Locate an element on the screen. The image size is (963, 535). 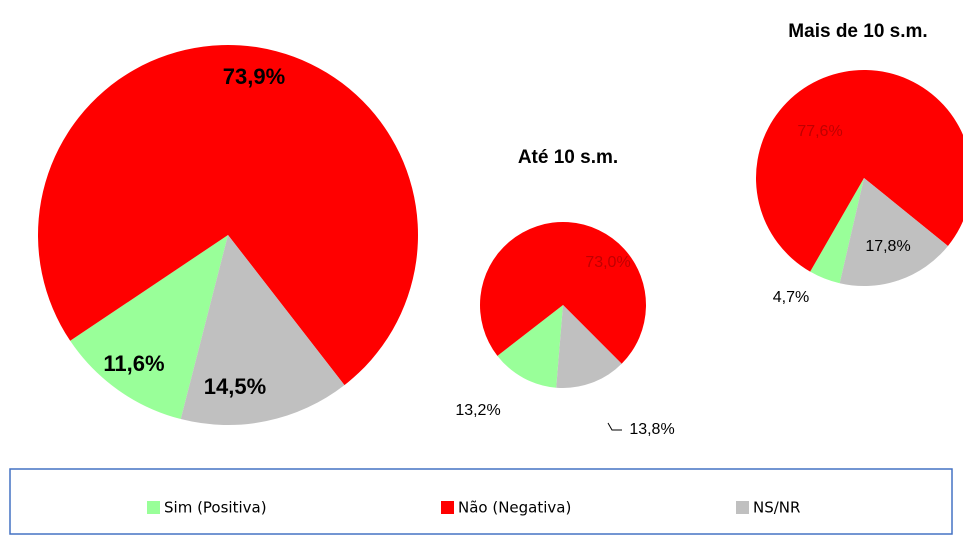
data-label: 17,8% is located at coordinates (887, 246).